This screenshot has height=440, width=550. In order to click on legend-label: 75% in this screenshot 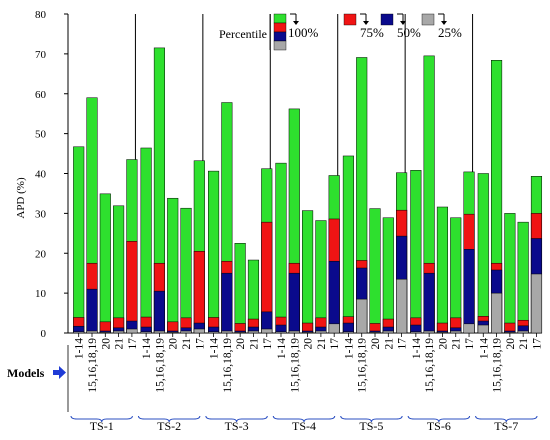, I will do `click(372, 32)`.